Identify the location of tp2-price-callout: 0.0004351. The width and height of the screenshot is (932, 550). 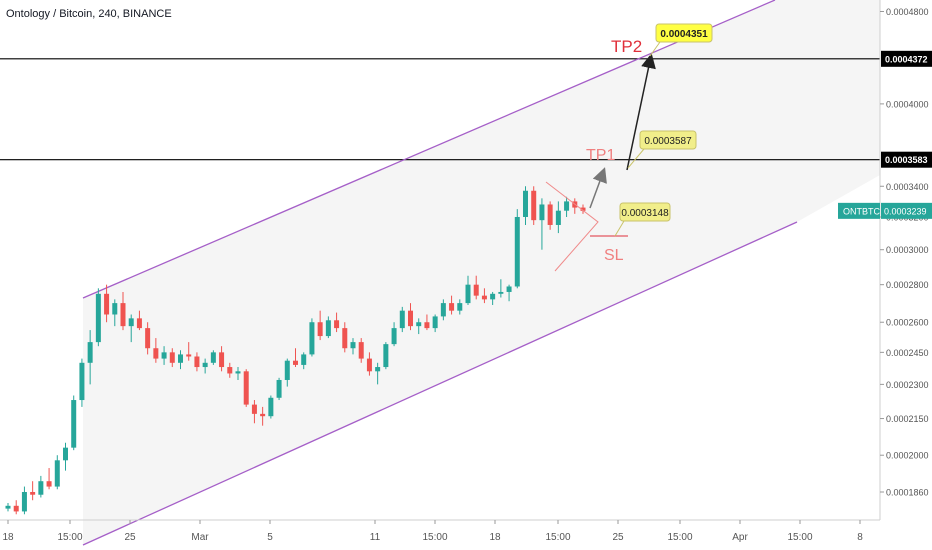
(681, 40).